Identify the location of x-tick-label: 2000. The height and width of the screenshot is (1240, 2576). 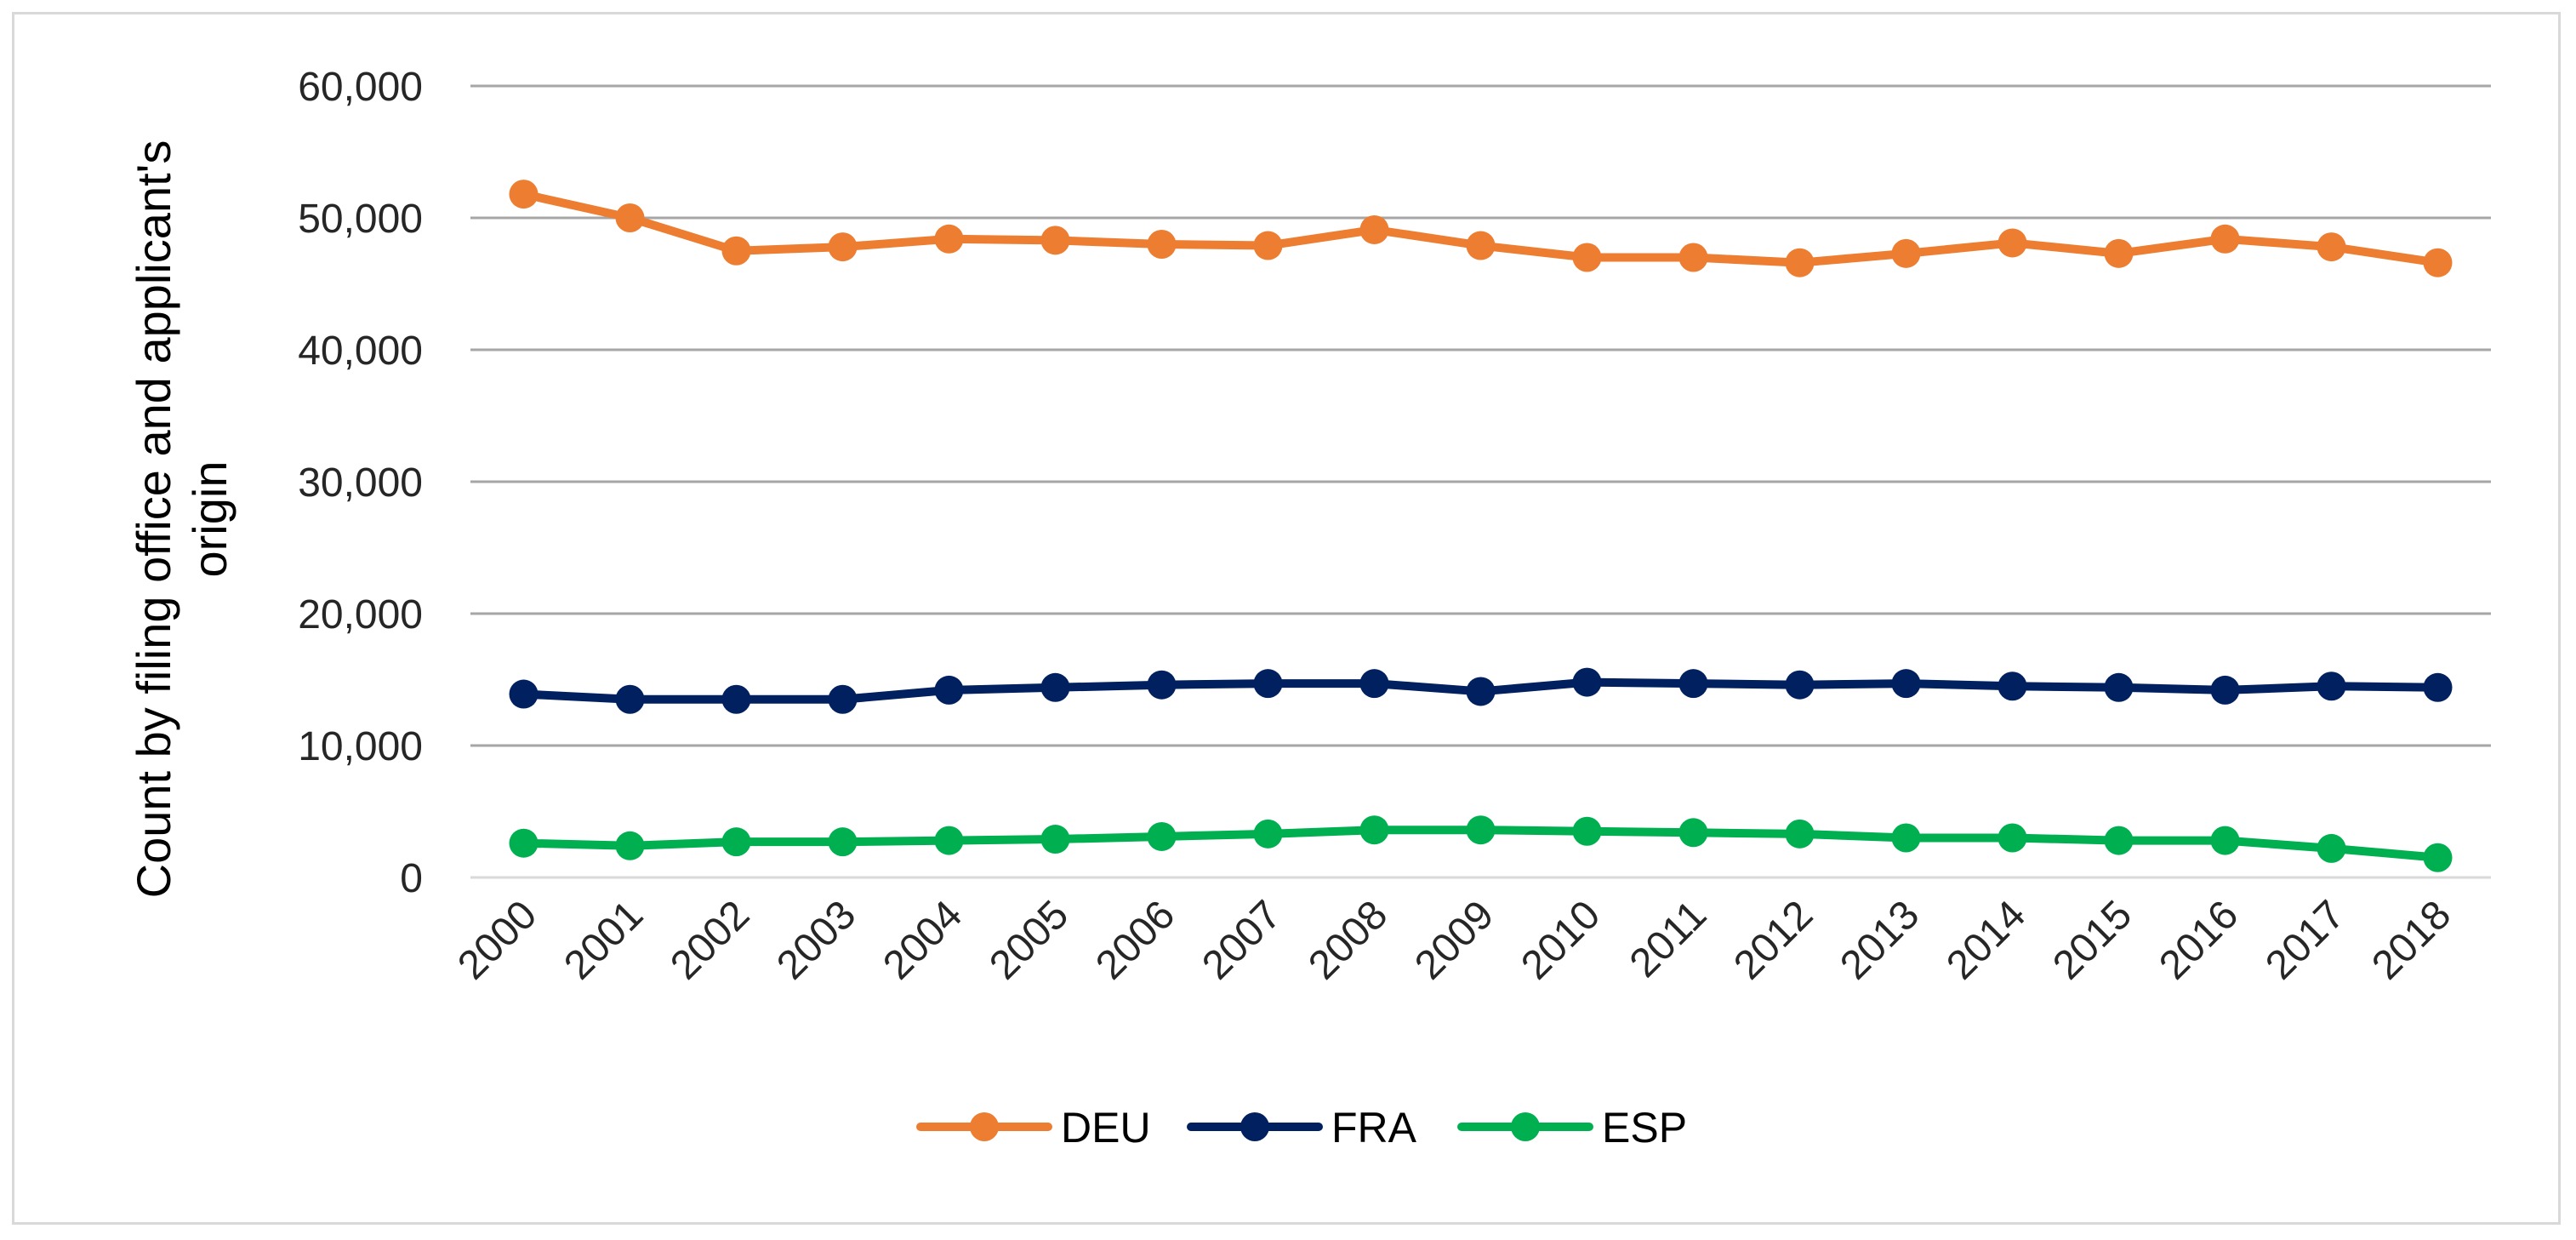
(497, 940).